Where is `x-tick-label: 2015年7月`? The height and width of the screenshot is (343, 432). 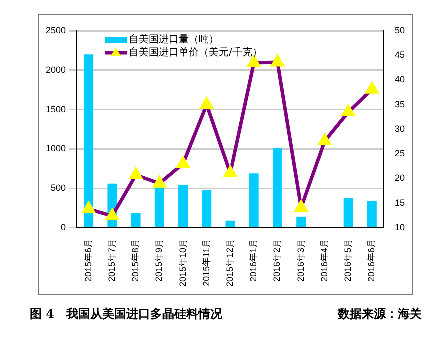
x-tick-label: 2015年7月 is located at coordinates (111, 260).